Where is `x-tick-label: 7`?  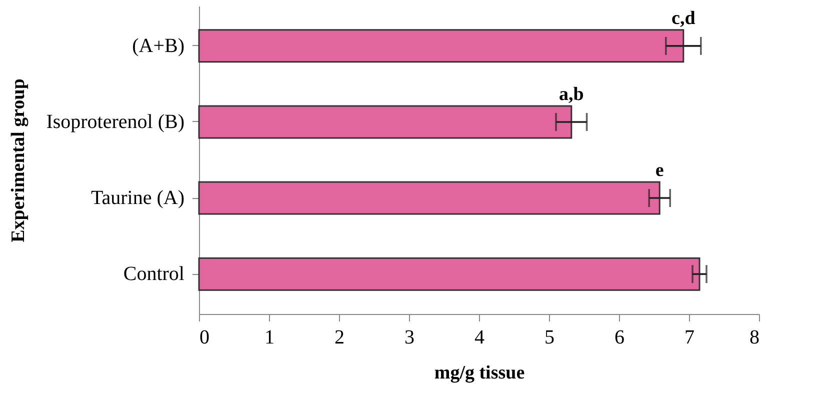
x-tick-label: 7 is located at coordinates (689, 337).